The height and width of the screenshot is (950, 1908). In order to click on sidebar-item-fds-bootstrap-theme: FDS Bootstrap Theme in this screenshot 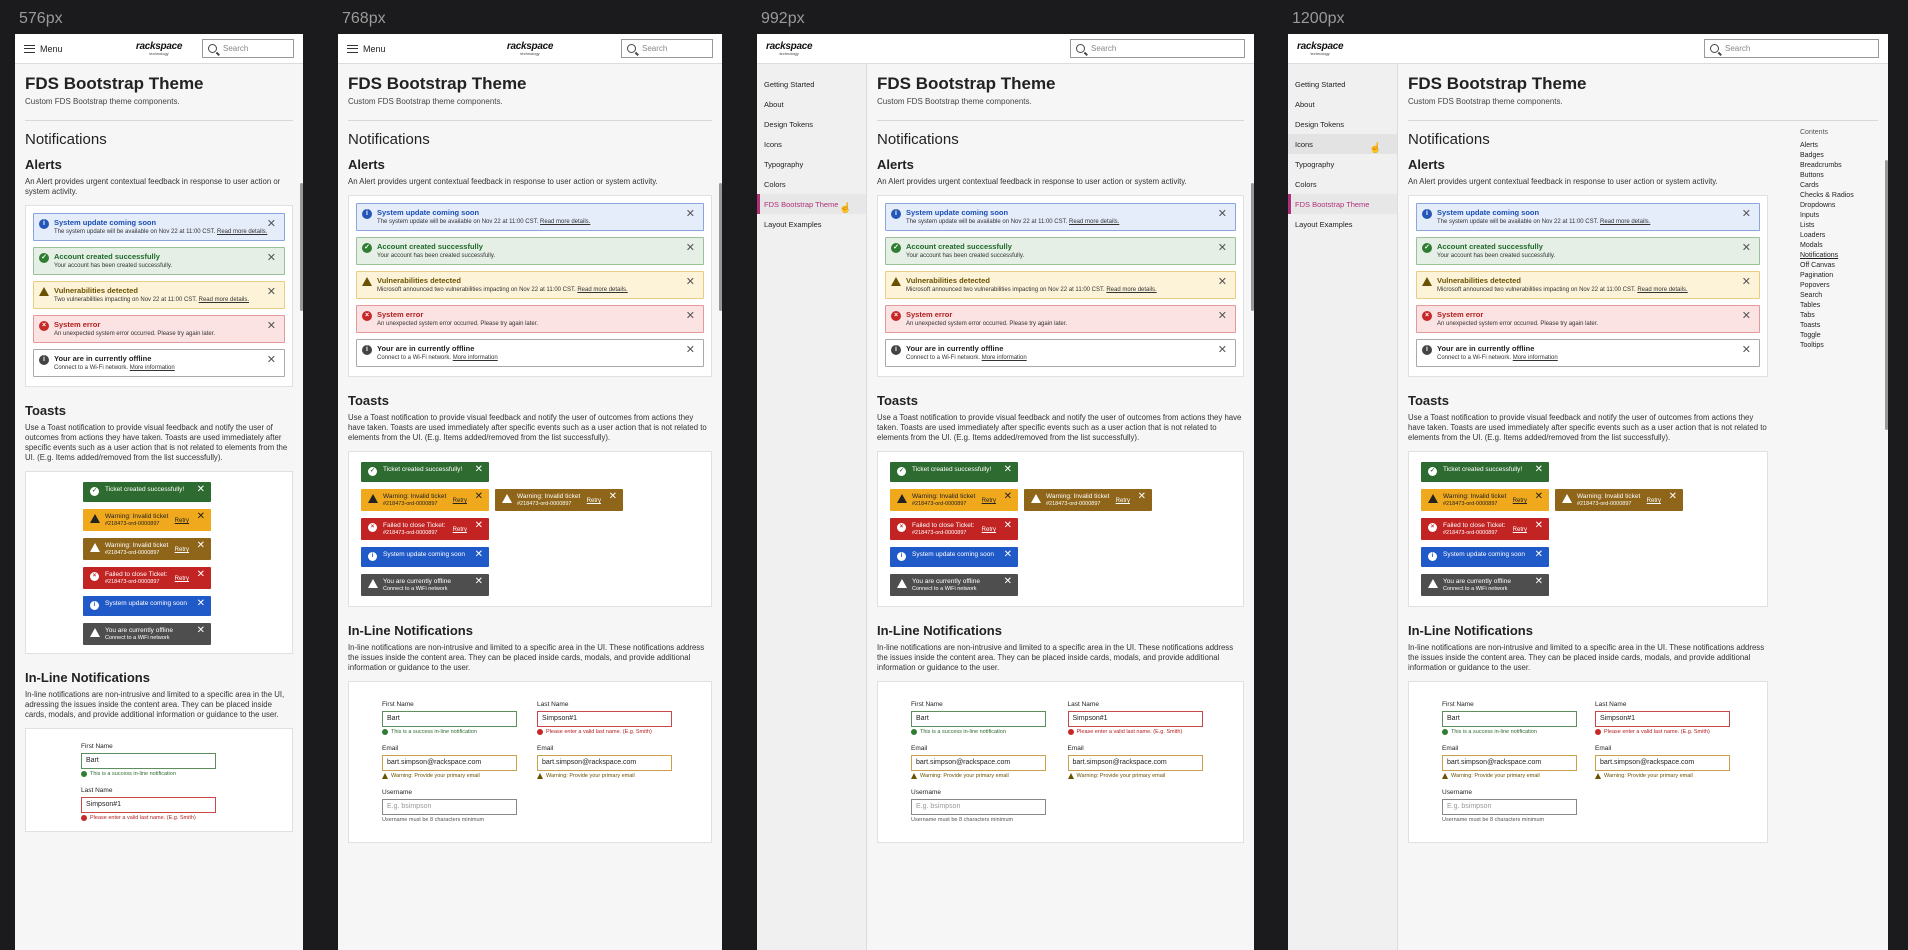, I will do `click(1342, 204)`.